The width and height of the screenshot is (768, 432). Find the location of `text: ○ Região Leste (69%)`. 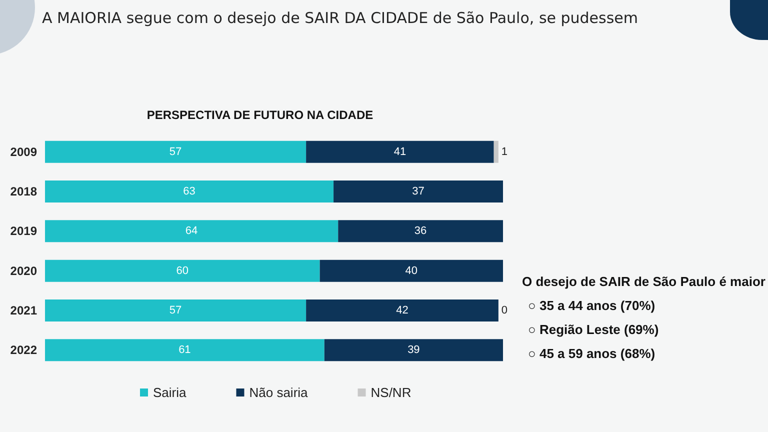

text: ○ Região Leste (69%) is located at coordinates (593, 330).